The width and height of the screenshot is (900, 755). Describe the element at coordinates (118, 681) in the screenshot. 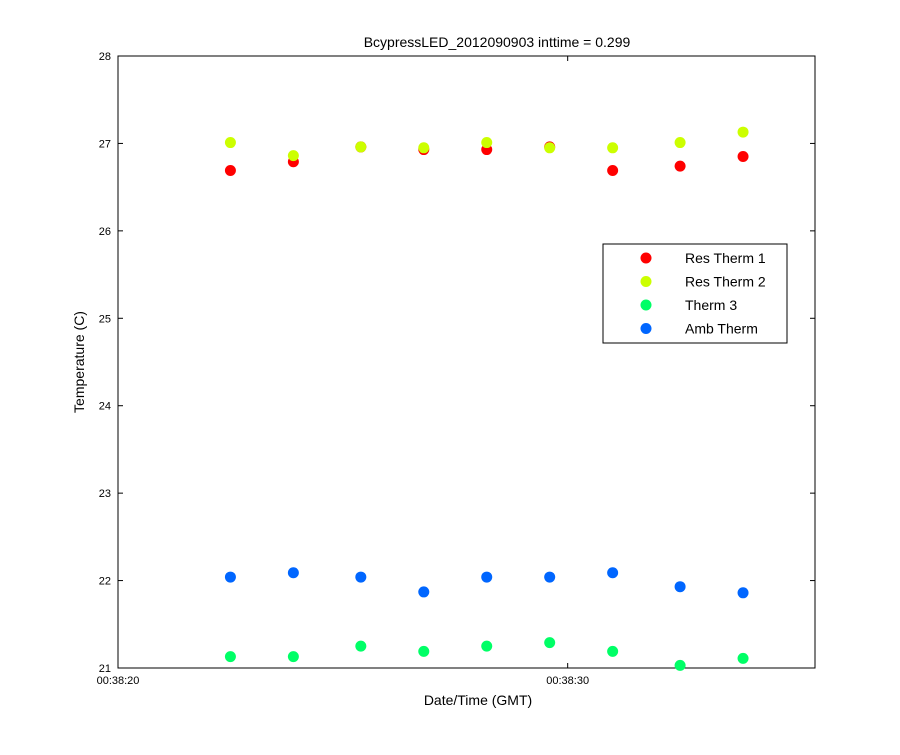

I see `x-tick-label: 00:38:20` at that location.